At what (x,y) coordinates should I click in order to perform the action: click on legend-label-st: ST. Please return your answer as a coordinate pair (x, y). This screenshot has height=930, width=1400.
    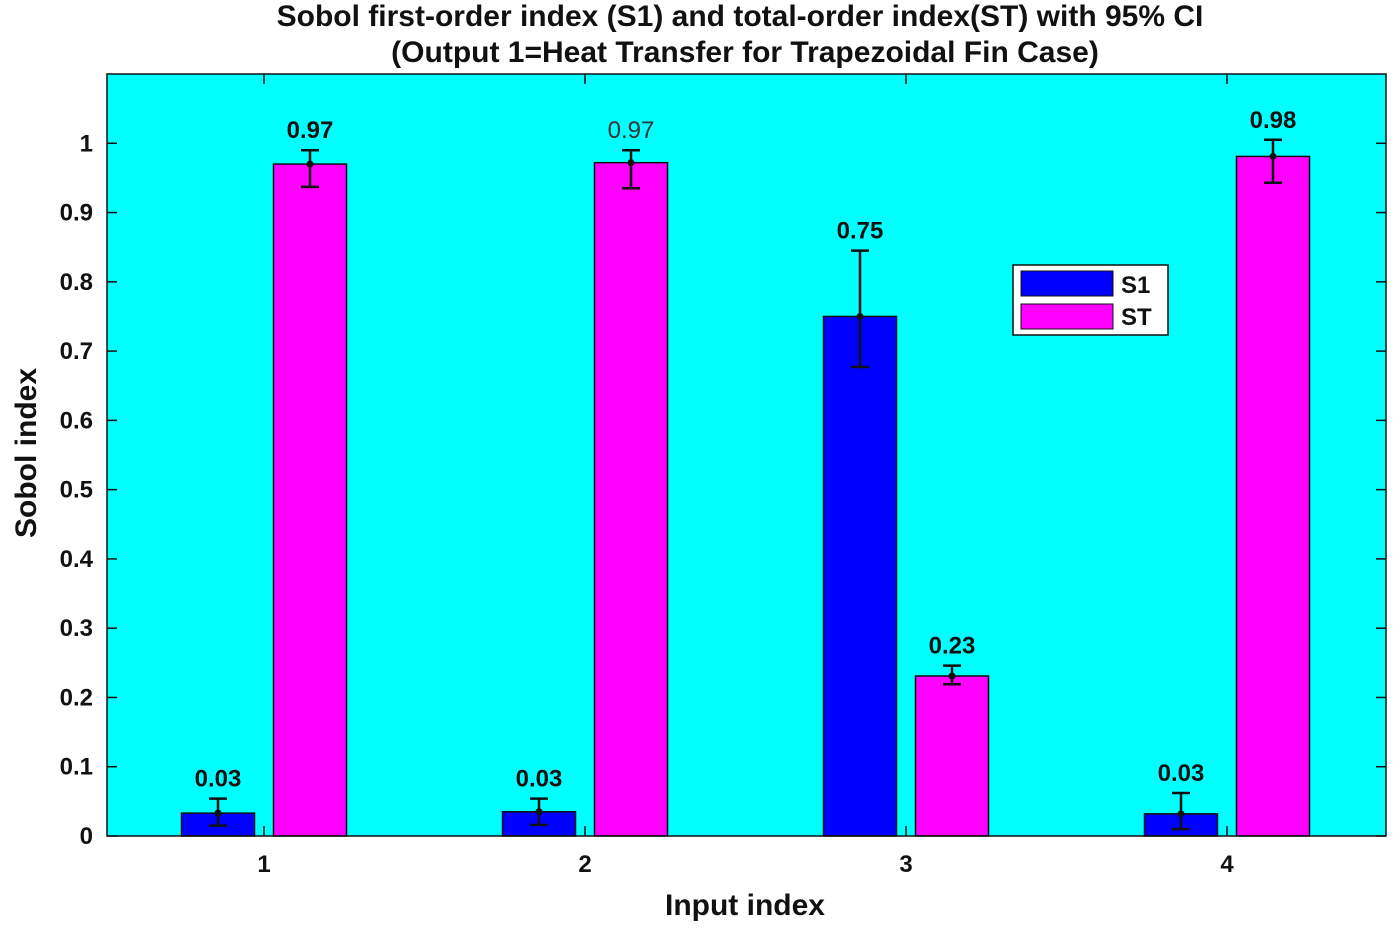
    Looking at the image, I should click on (1136, 317).